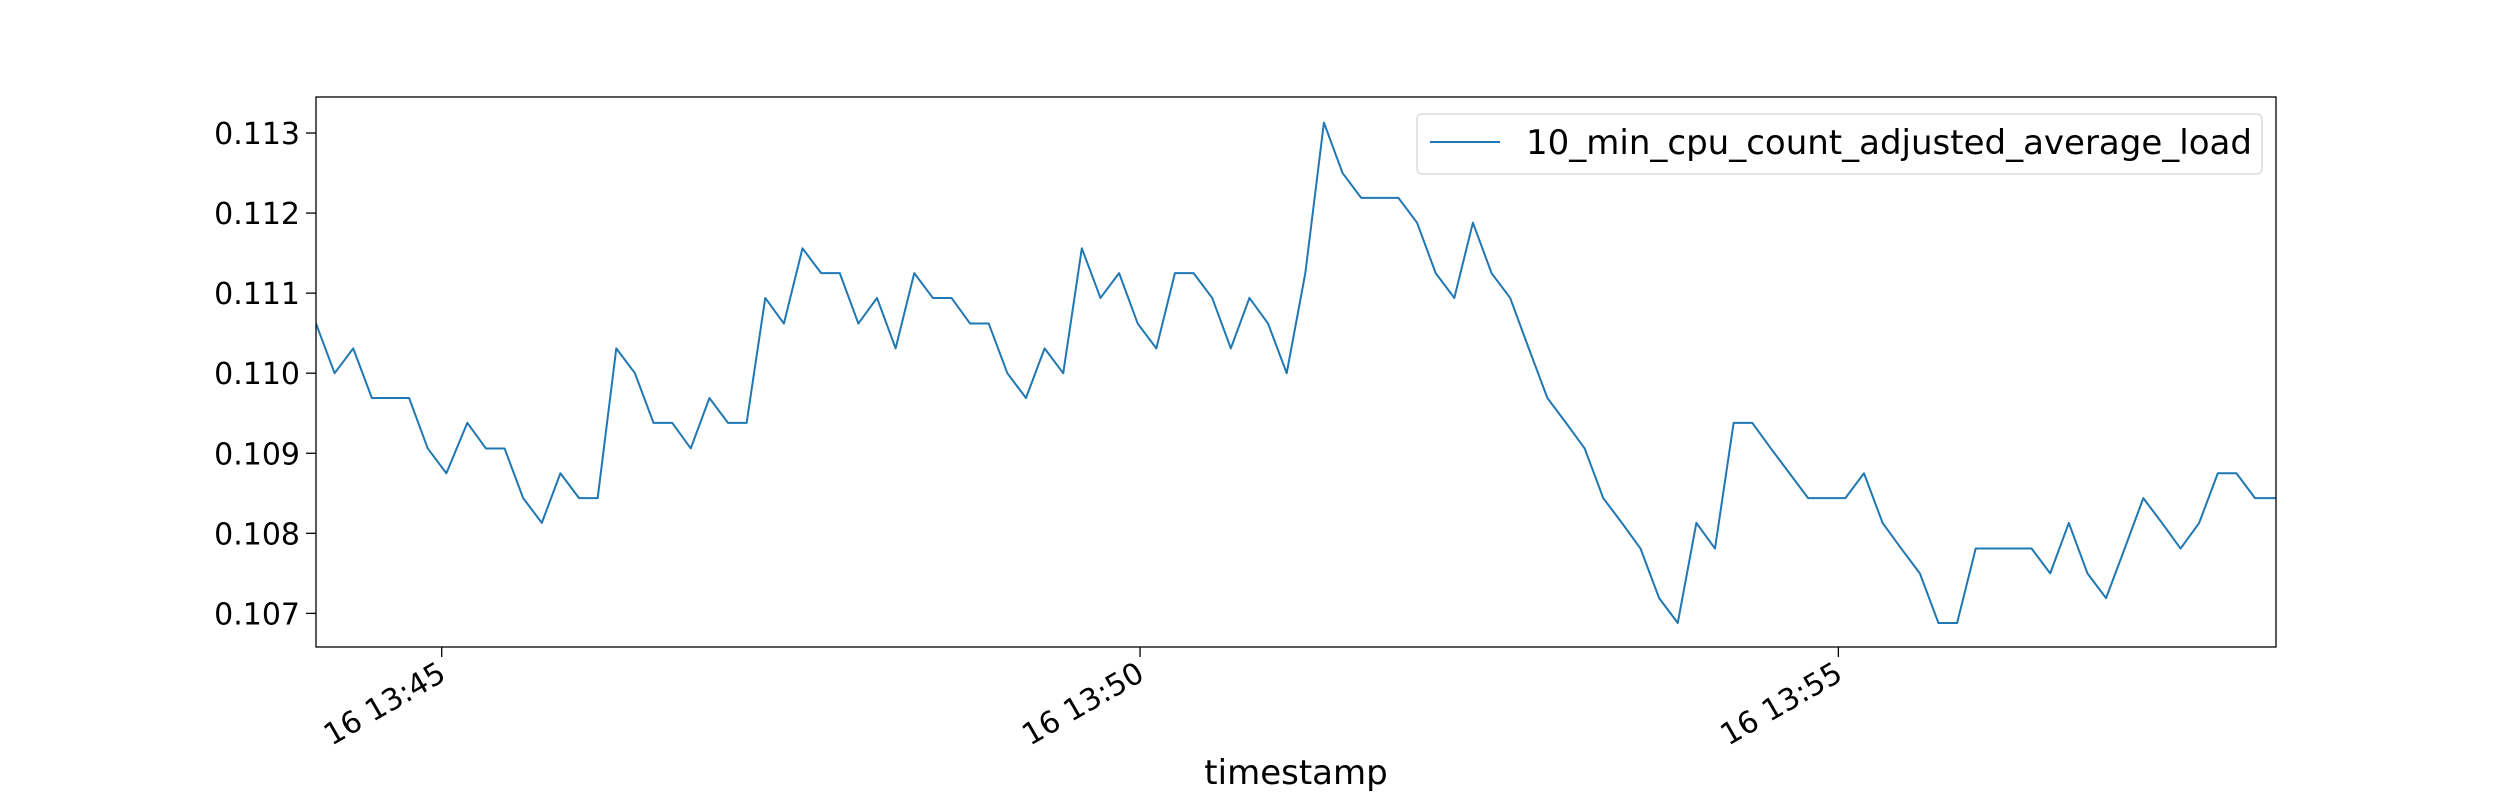 The height and width of the screenshot is (800, 2500). I want to click on x-axis: 16 13:45 16 13:50 16 13:55, so click(1083, 700).